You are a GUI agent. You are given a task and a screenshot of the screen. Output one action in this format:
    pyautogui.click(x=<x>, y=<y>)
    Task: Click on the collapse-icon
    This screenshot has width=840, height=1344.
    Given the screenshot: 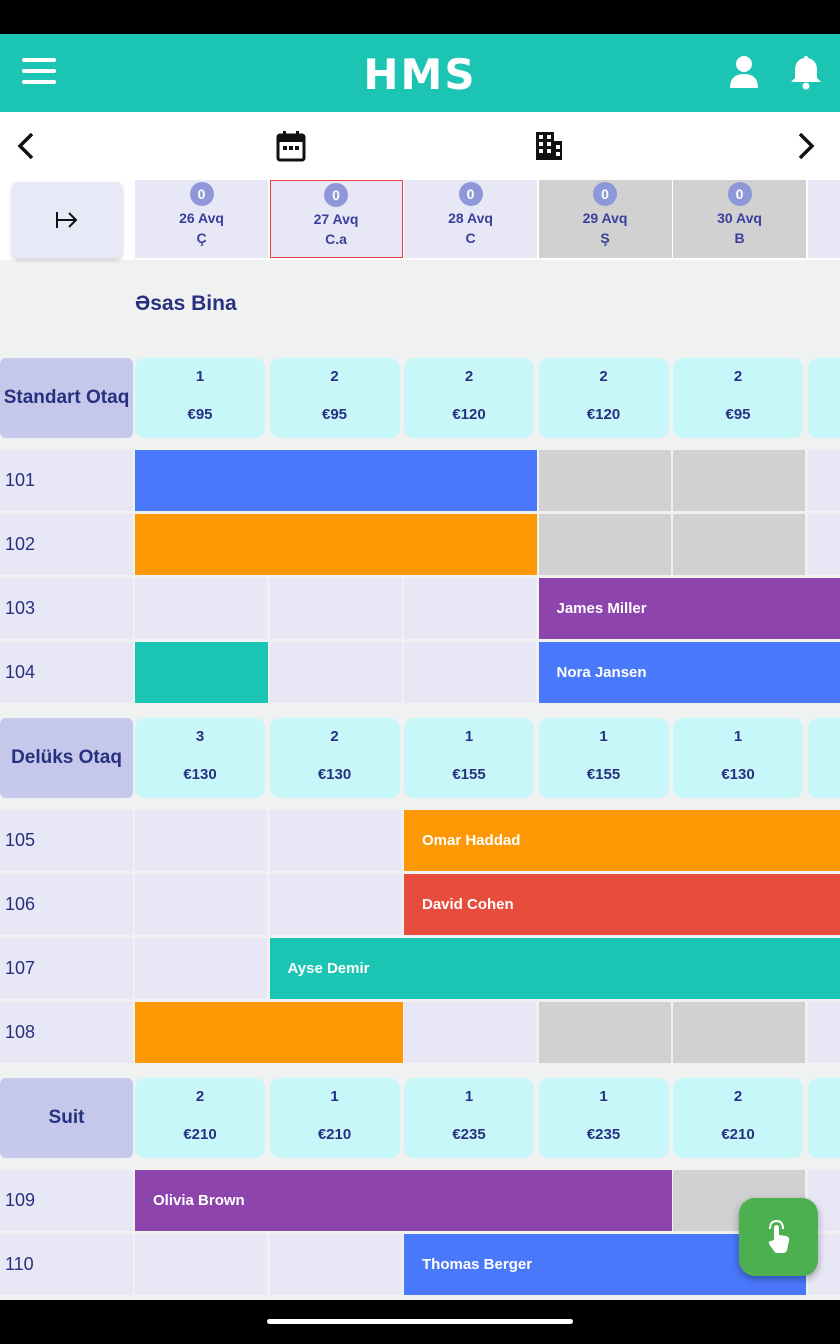 What is the action you would take?
    pyautogui.click(x=67, y=220)
    